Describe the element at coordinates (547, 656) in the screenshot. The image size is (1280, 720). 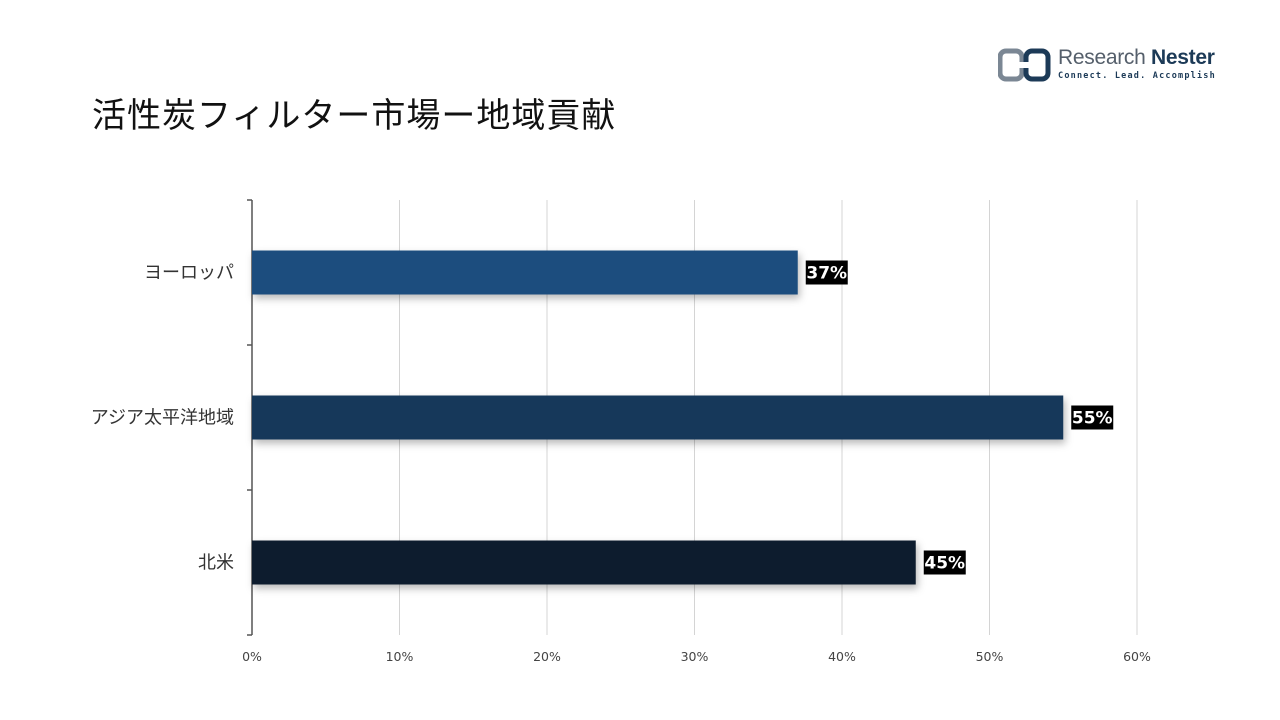
I see `x-tick-label: 20%` at that location.